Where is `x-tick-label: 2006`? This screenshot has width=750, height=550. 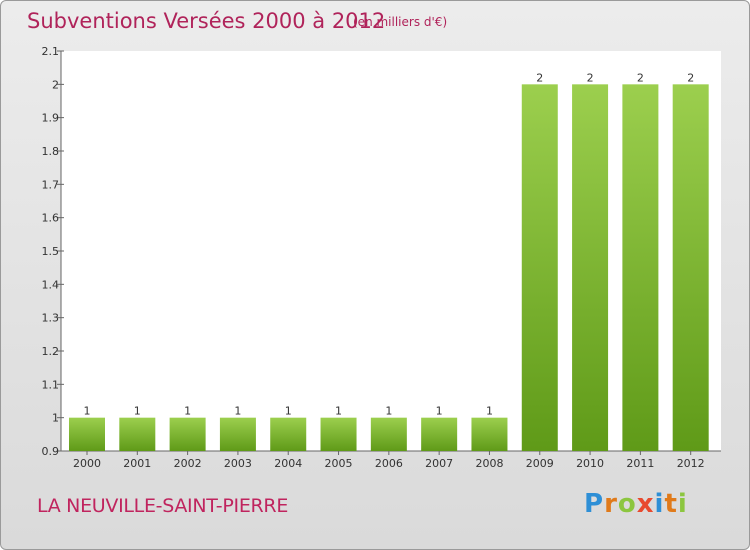
x-tick-label: 2006 is located at coordinates (389, 463).